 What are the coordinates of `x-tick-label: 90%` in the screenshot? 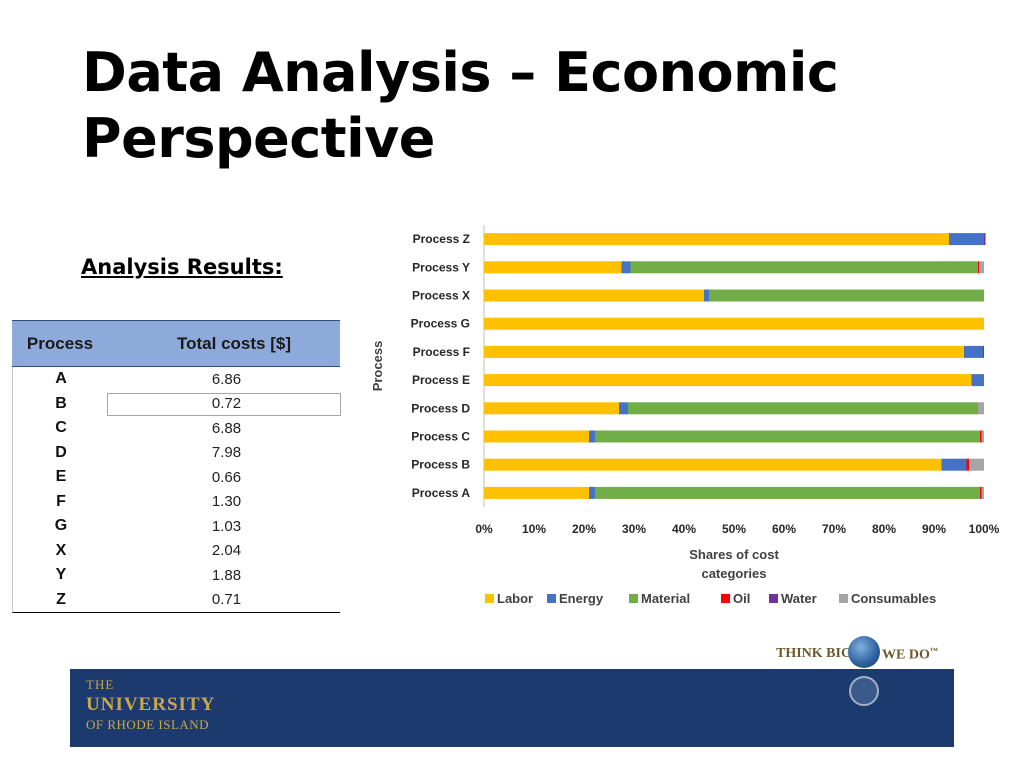 It's located at (934, 529).